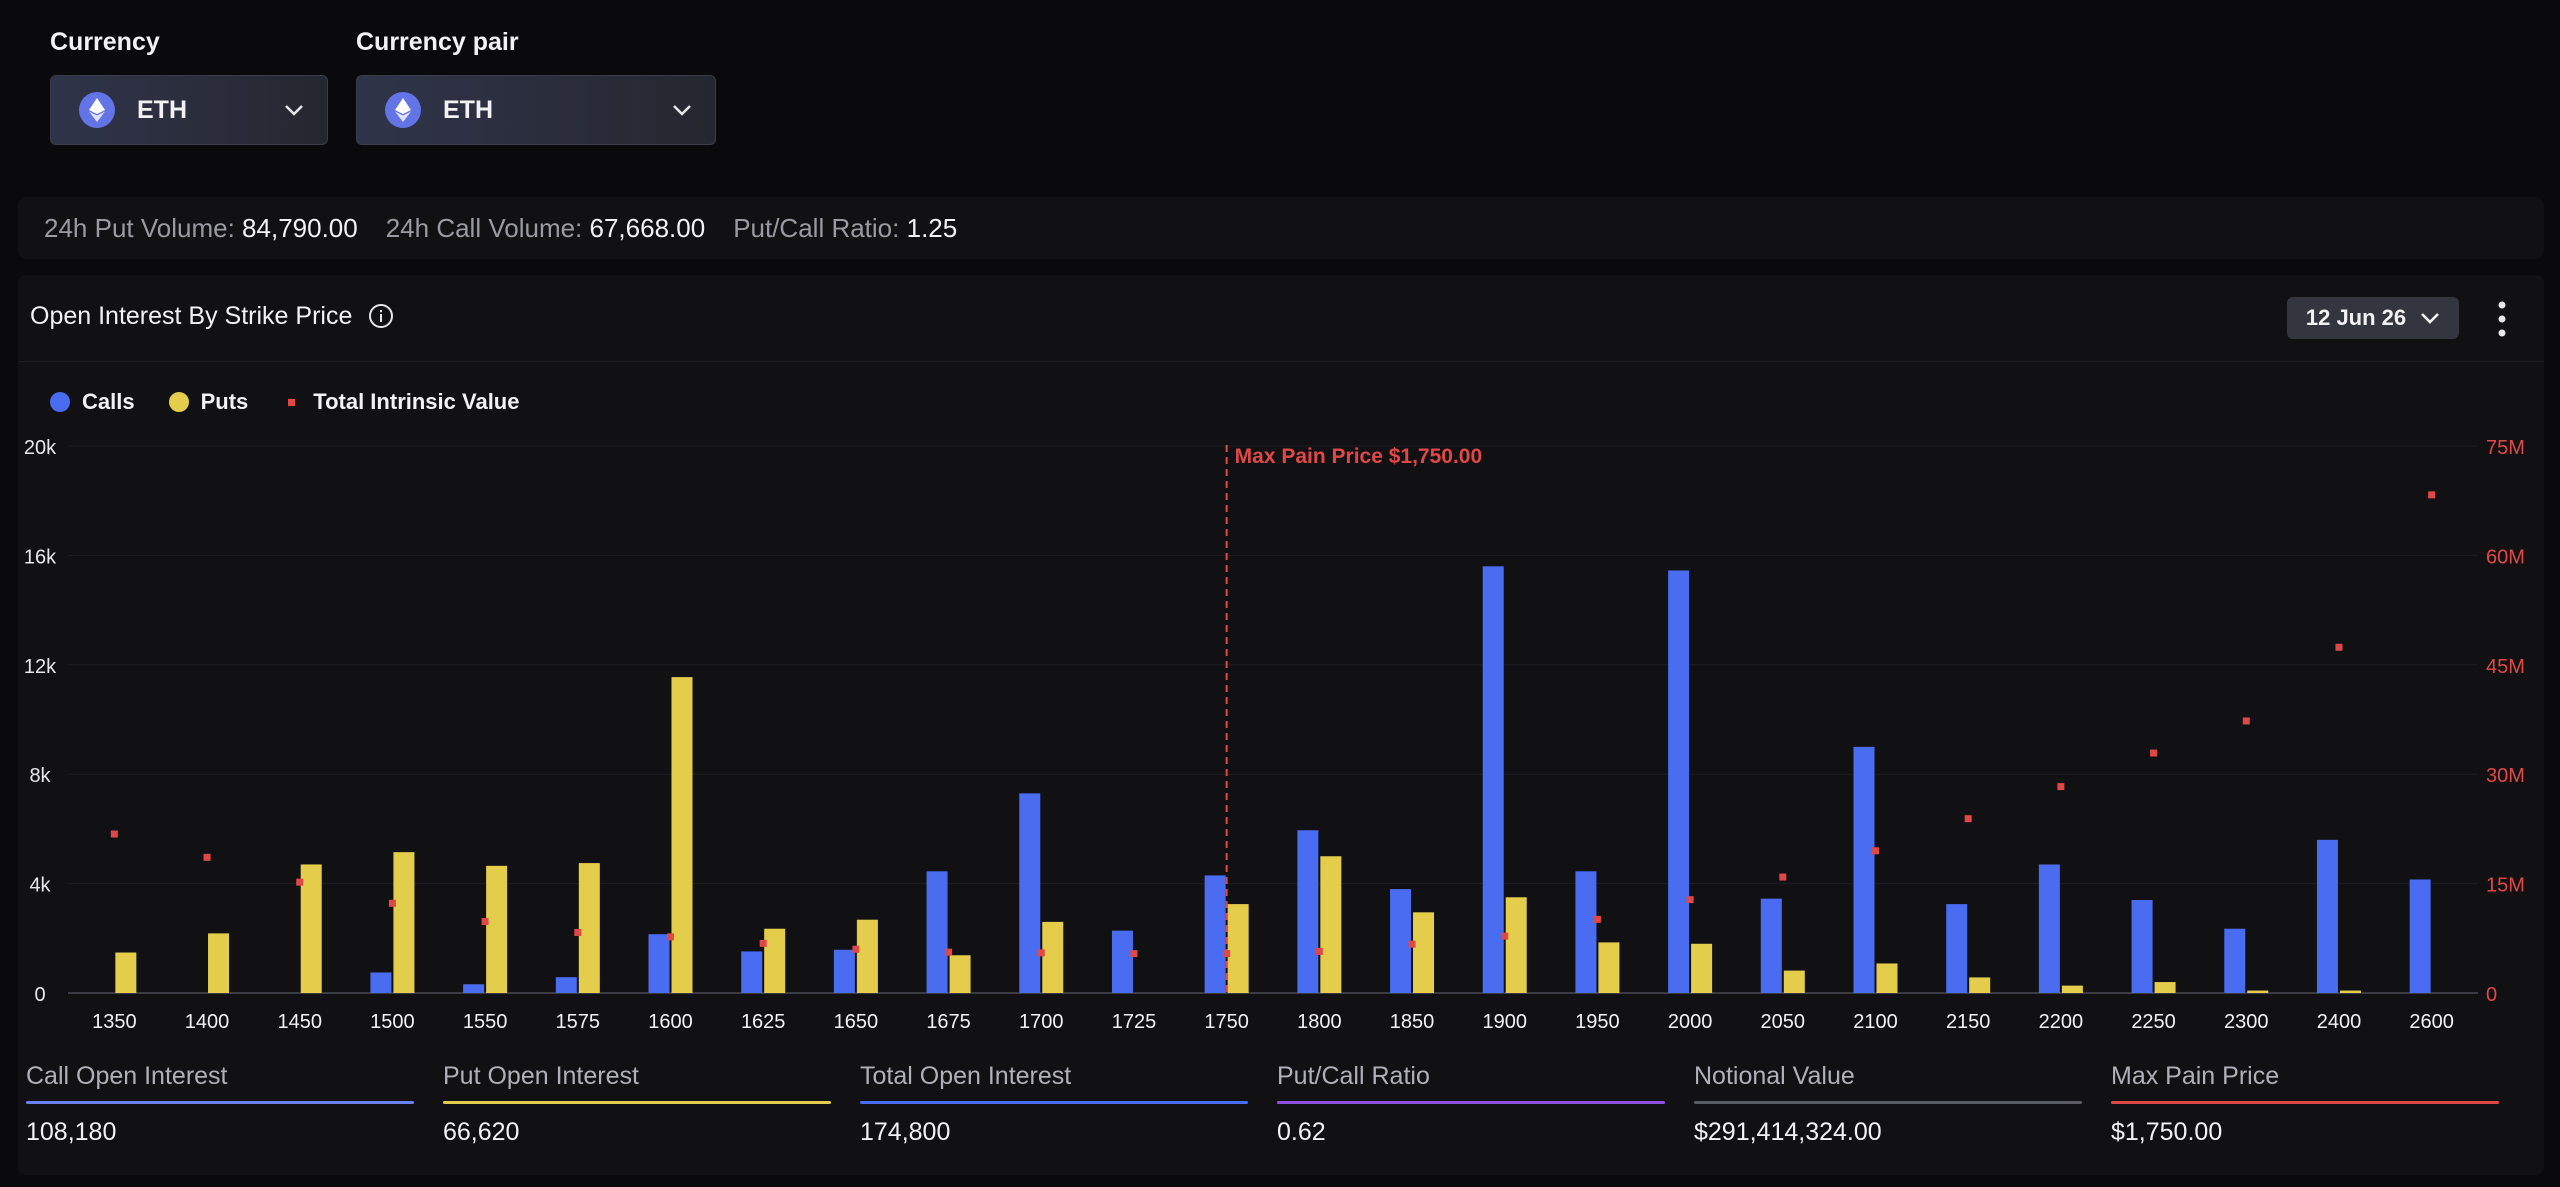 The height and width of the screenshot is (1187, 2560). What do you see at coordinates (2356, 317) in the screenshot?
I see `expiry-date-label: 12 Jun 26` at bounding box center [2356, 317].